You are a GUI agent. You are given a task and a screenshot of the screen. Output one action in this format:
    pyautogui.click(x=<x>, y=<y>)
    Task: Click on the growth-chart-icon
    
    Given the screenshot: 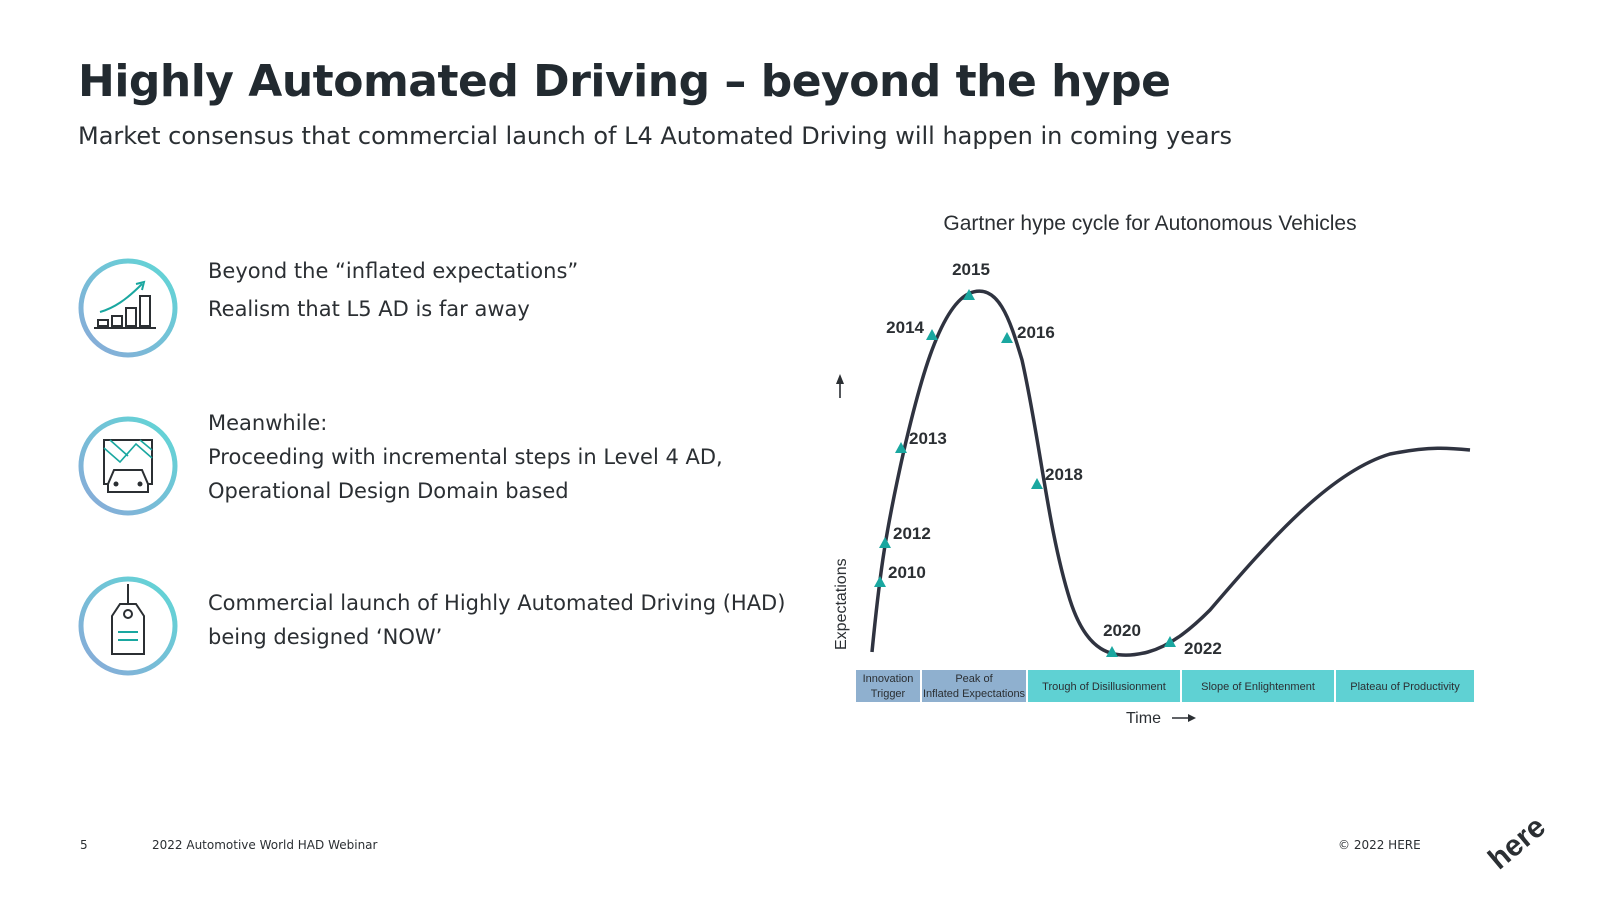 What is the action you would take?
    pyautogui.click(x=128, y=308)
    